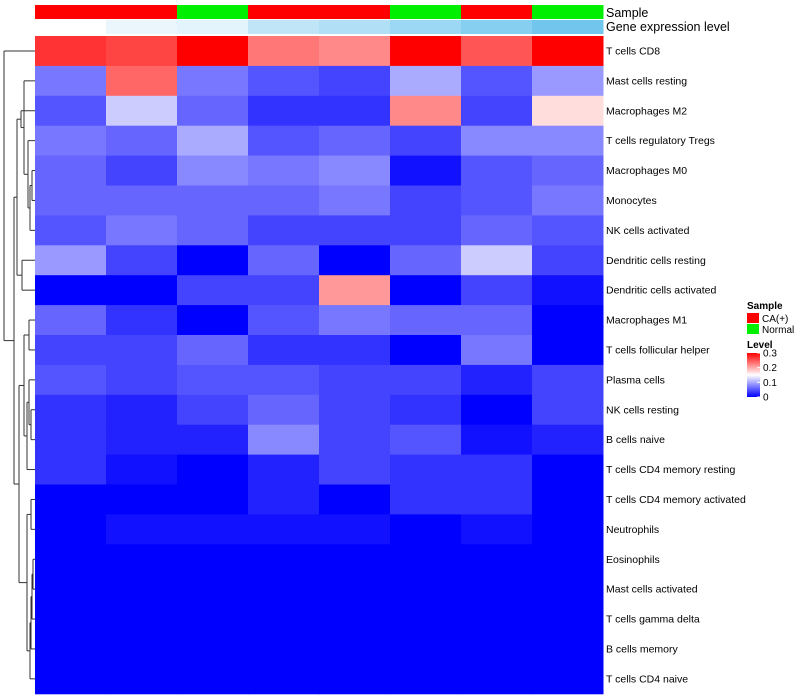 The width and height of the screenshot is (800, 700). What do you see at coordinates (753, 375) in the screenshot?
I see `legend-level-colorbar` at bounding box center [753, 375].